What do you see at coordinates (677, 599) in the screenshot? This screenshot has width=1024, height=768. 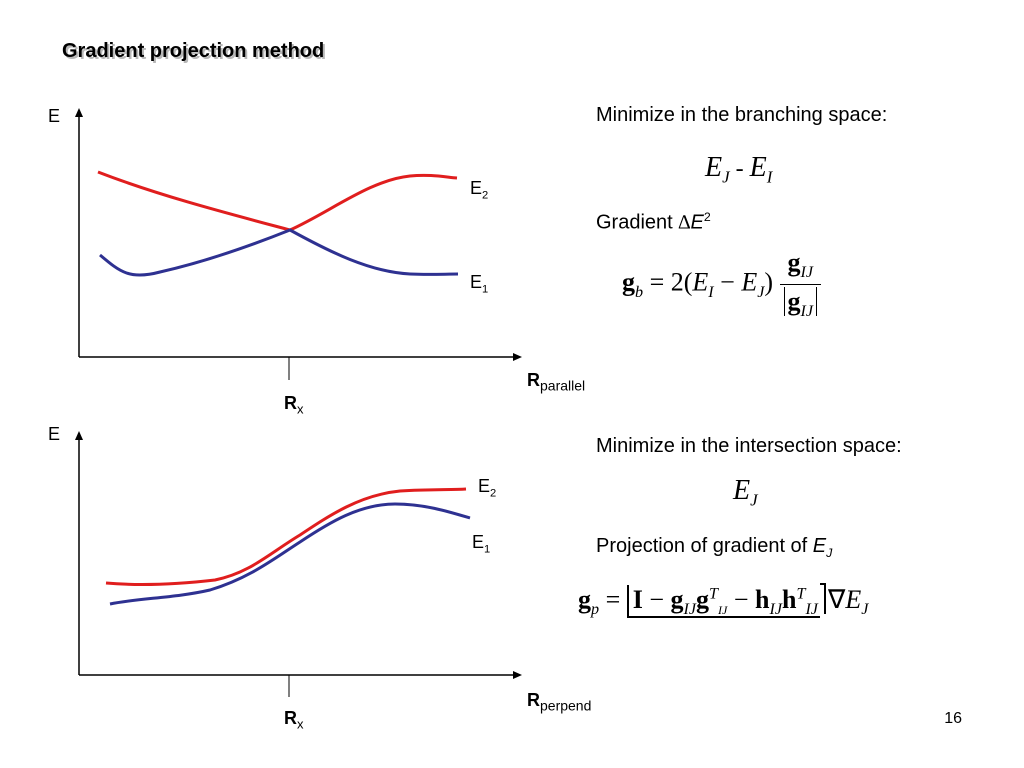 I see `peq-g2: g` at bounding box center [677, 599].